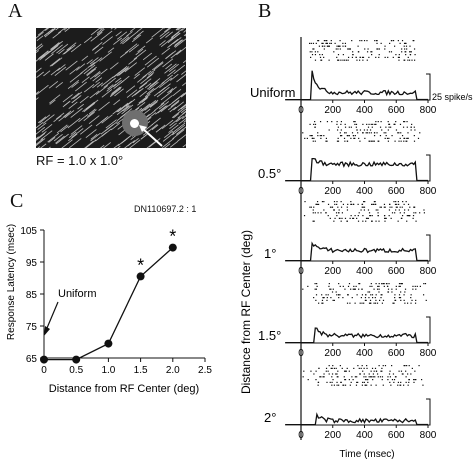  What do you see at coordinates (15, 11) in the screenshot?
I see `panel-label-a: A` at bounding box center [15, 11].